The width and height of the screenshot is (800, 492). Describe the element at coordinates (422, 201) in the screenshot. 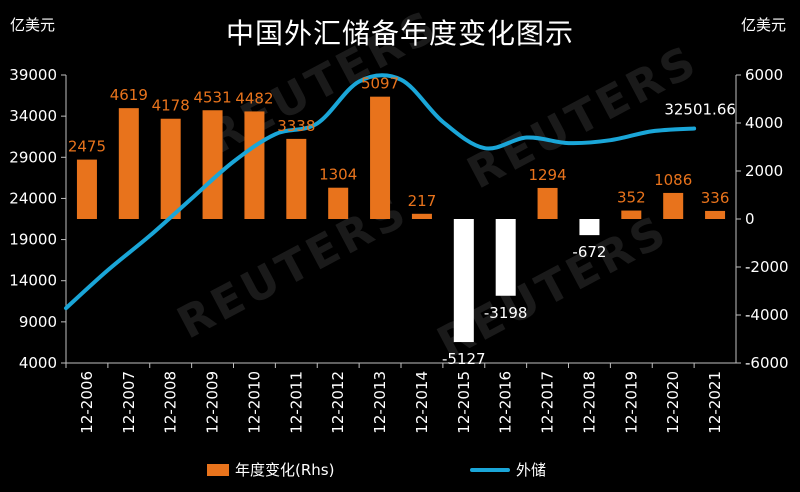

I see `bar-value-label: 217` at that location.